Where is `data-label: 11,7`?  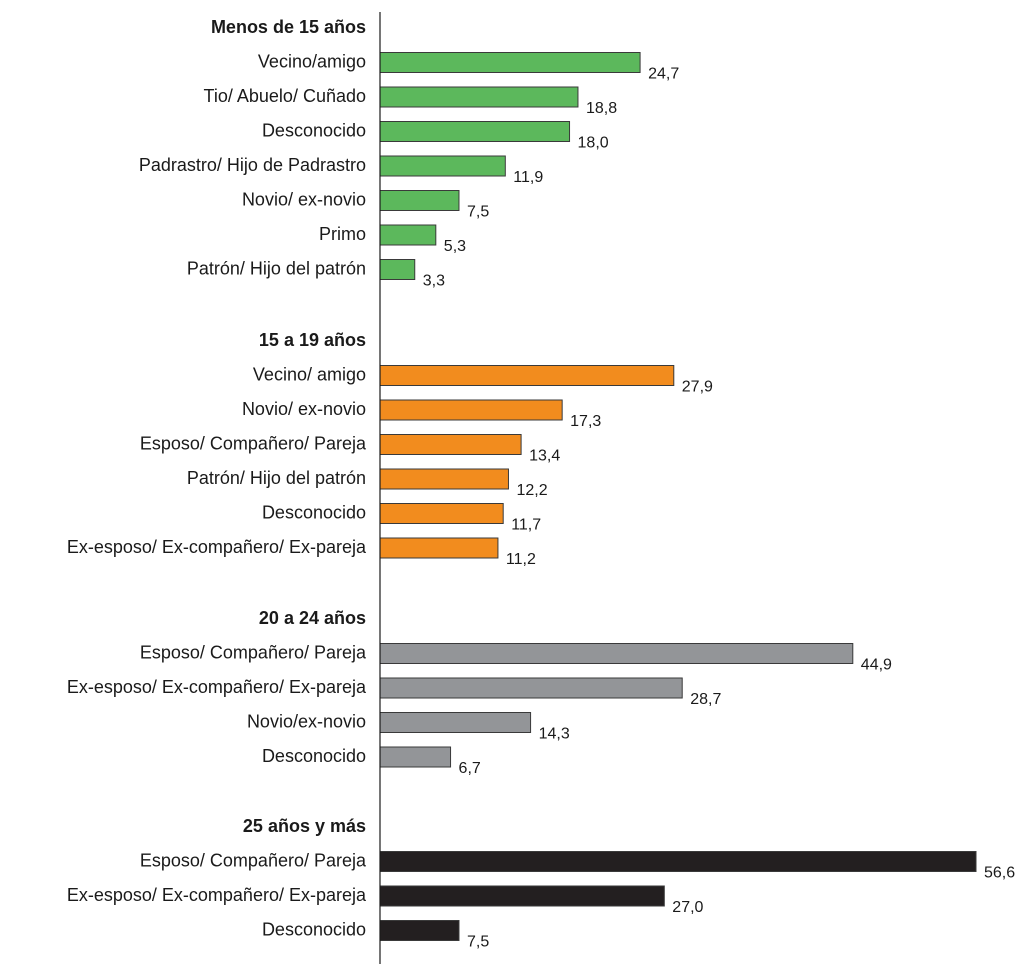 data-label: 11,7 is located at coordinates (526, 525).